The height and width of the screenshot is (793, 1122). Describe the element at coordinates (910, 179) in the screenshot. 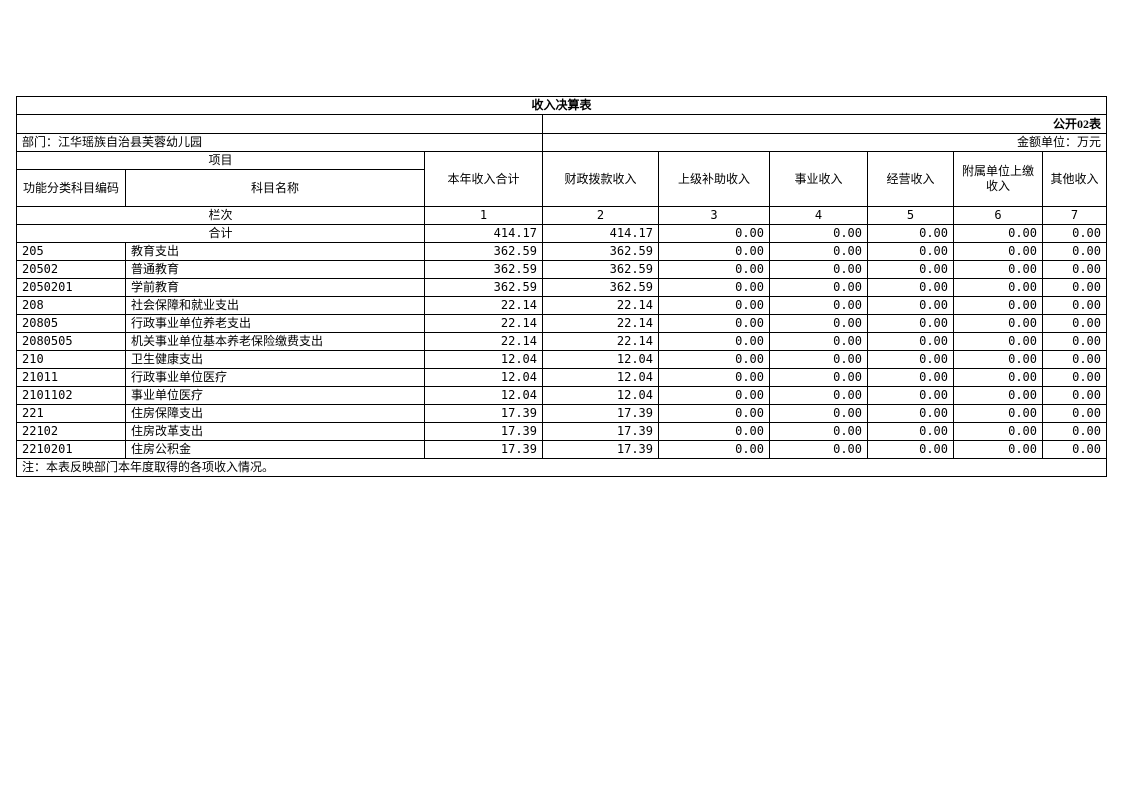

I see `col-header-business-income: 经营收入` at that location.